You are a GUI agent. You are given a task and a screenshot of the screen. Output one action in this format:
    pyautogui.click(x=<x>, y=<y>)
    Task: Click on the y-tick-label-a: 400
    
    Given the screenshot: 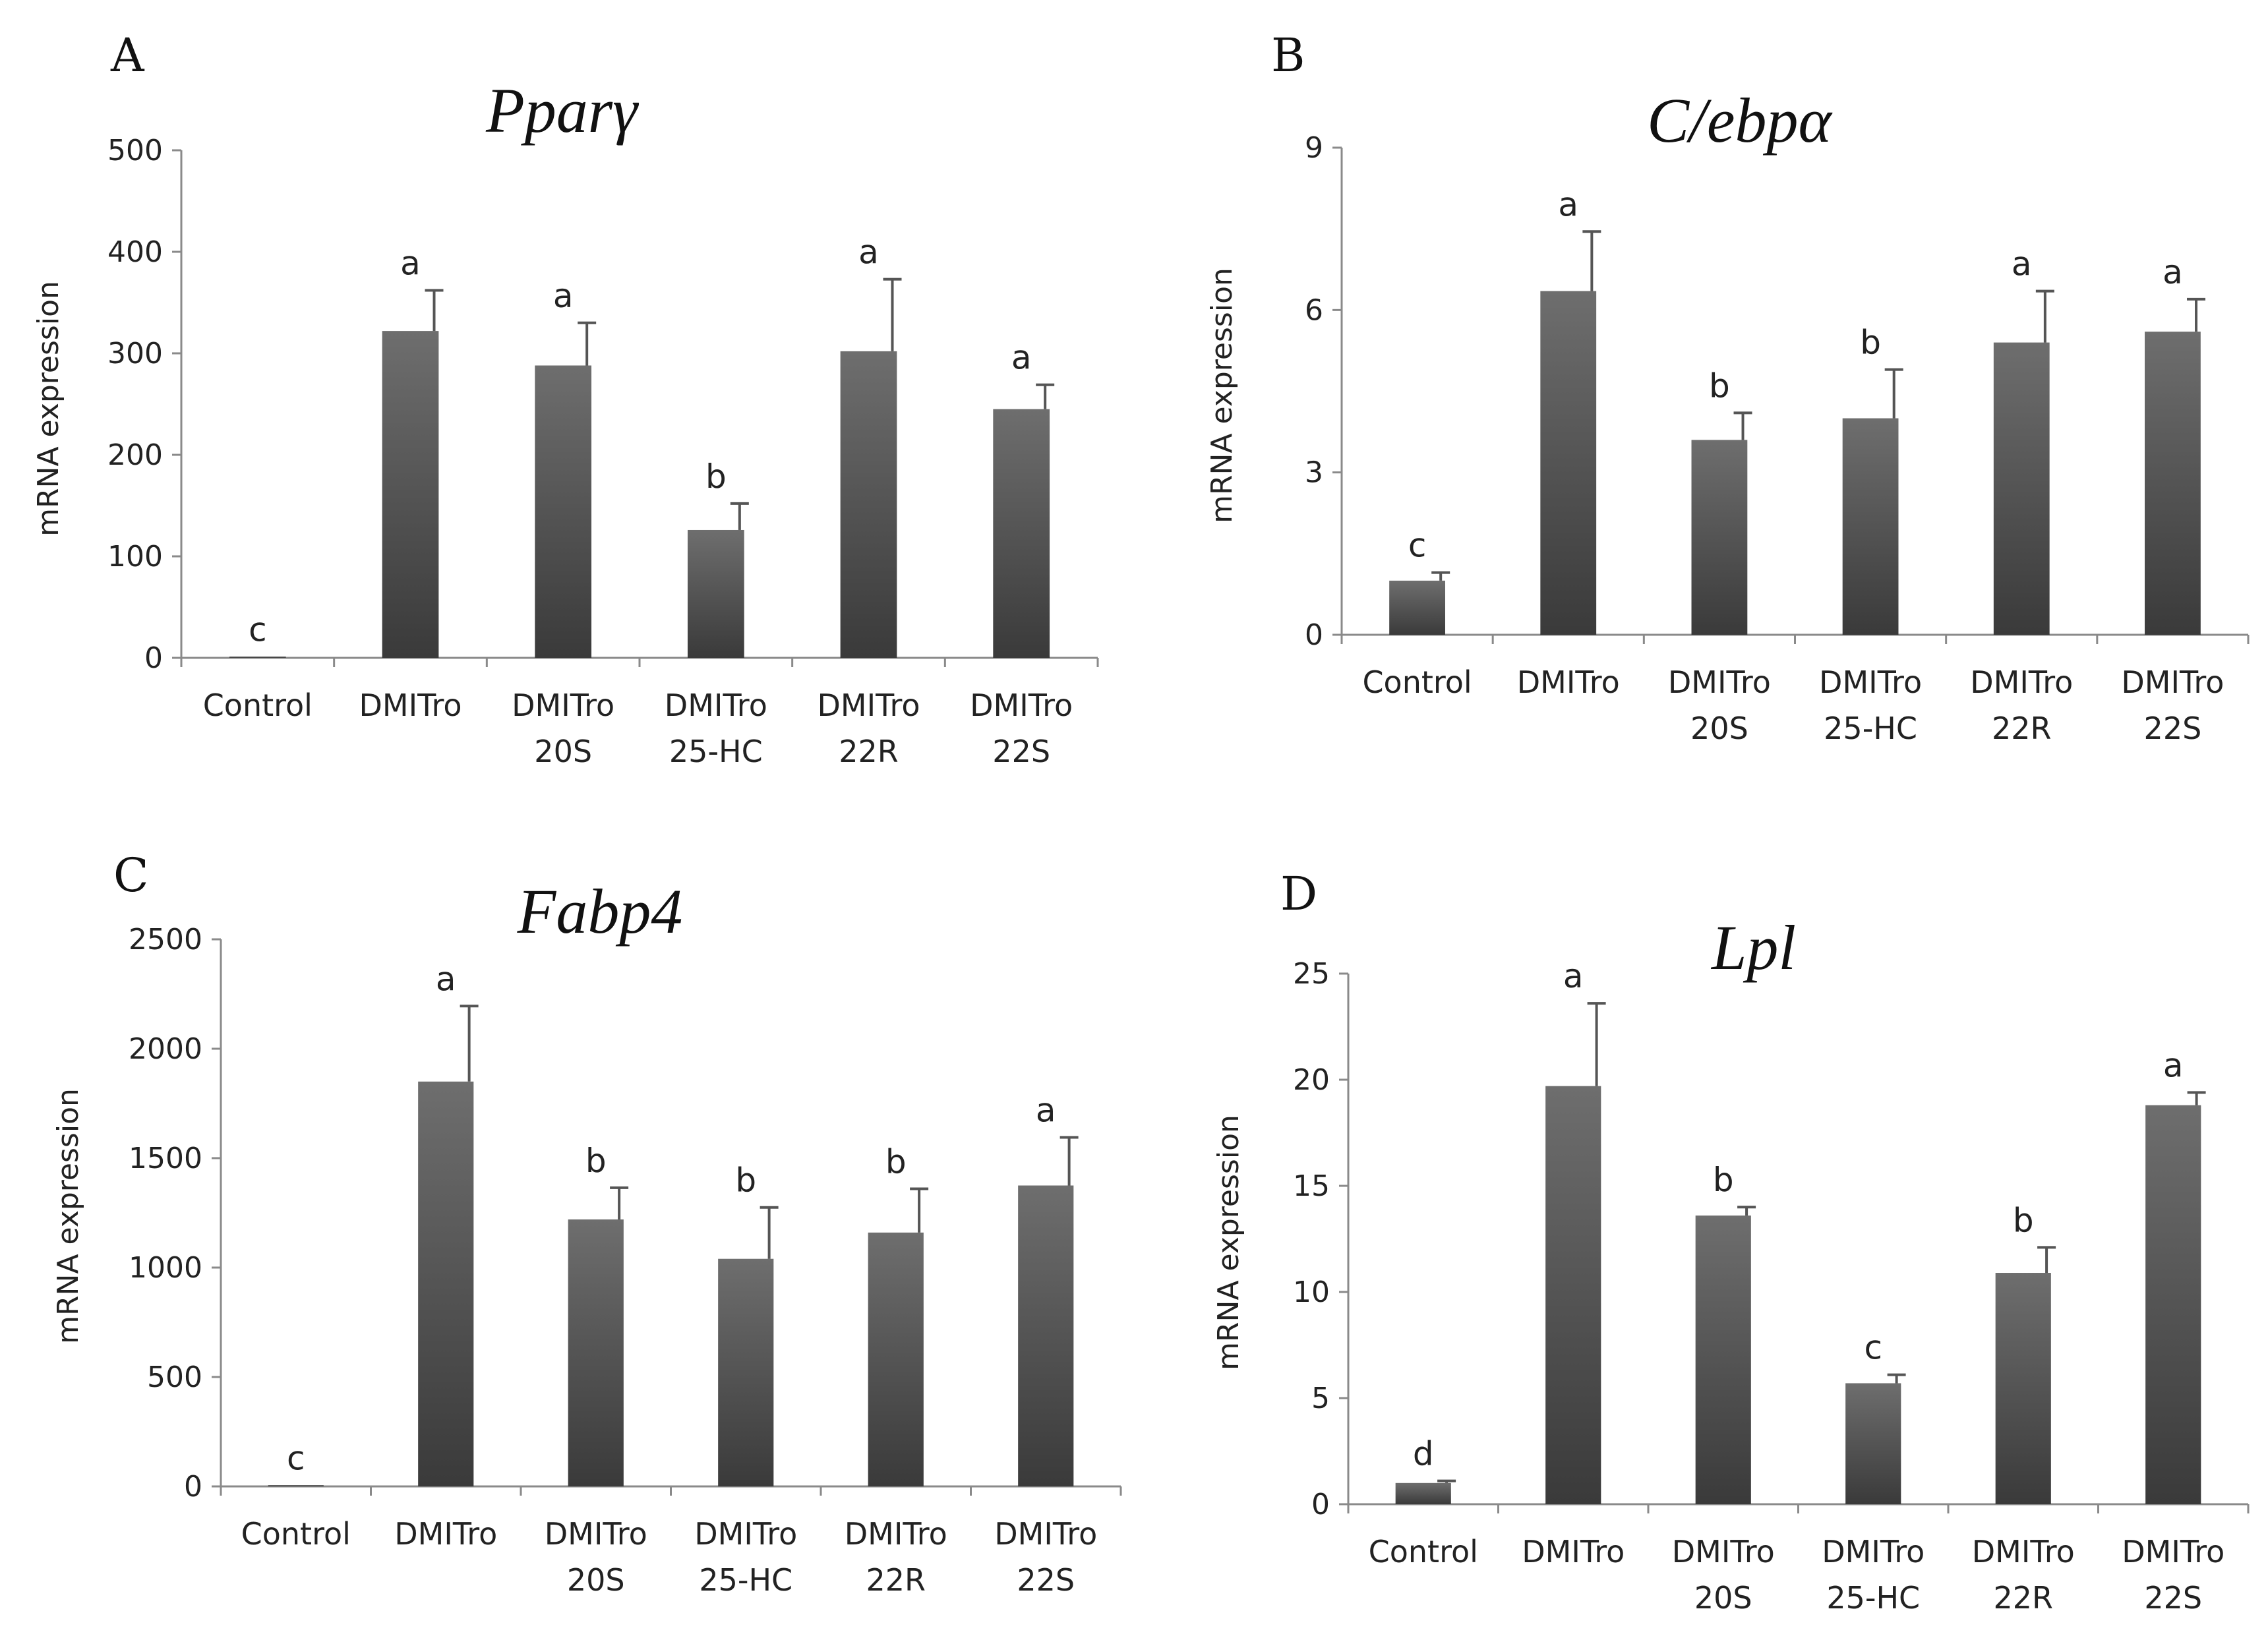 What is the action you would take?
    pyautogui.click(x=135, y=252)
    